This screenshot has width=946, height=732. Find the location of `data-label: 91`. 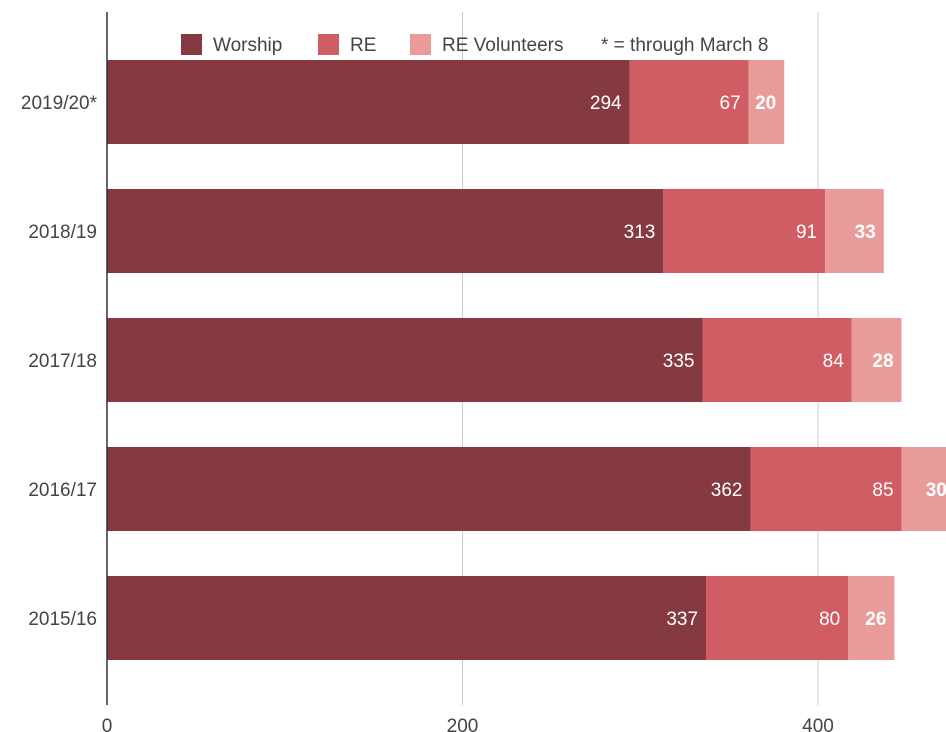

data-label: 91 is located at coordinates (806, 232).